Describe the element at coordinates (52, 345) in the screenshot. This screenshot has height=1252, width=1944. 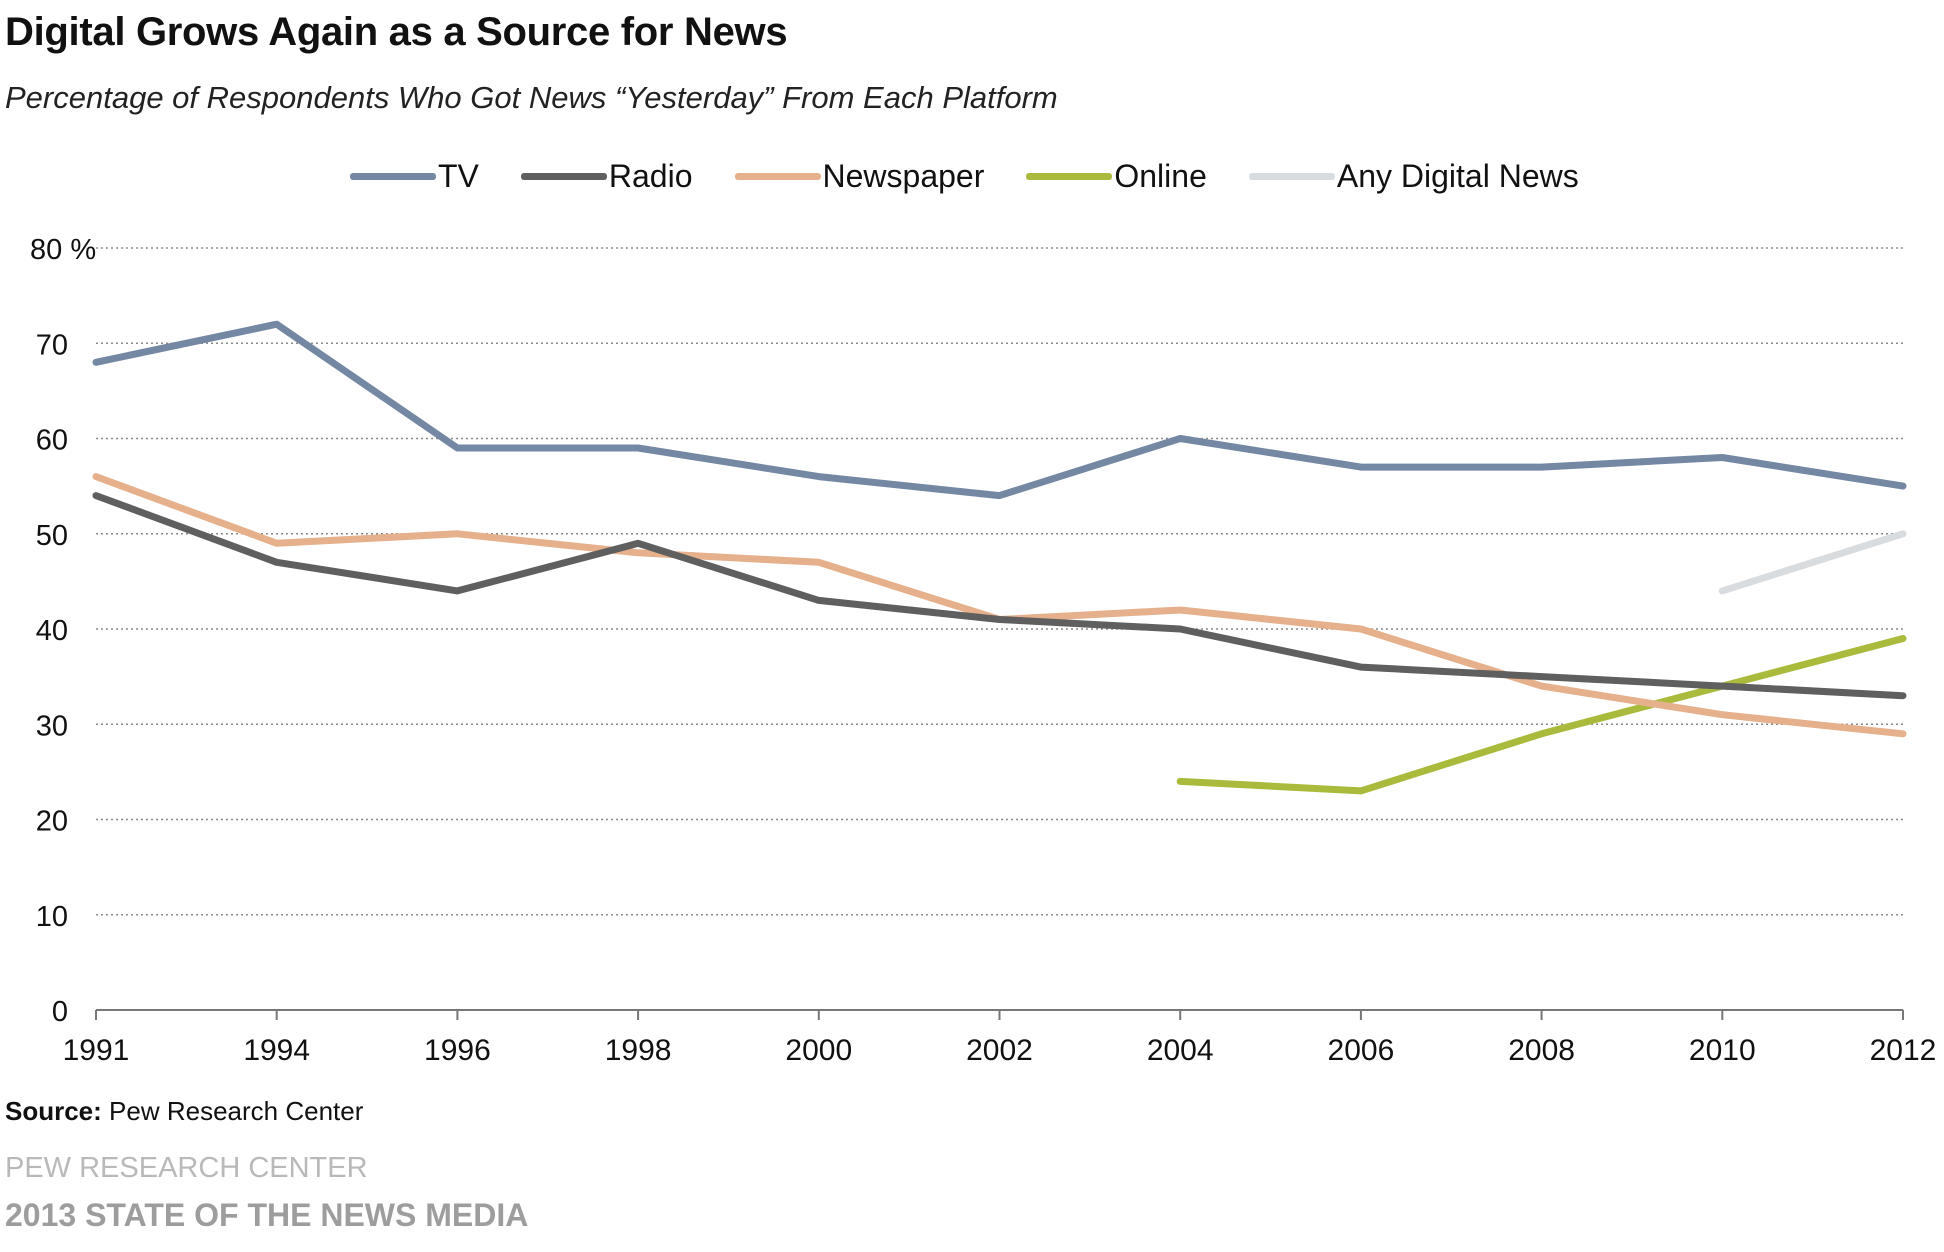
I see `y-tick-label: 70` at that location.